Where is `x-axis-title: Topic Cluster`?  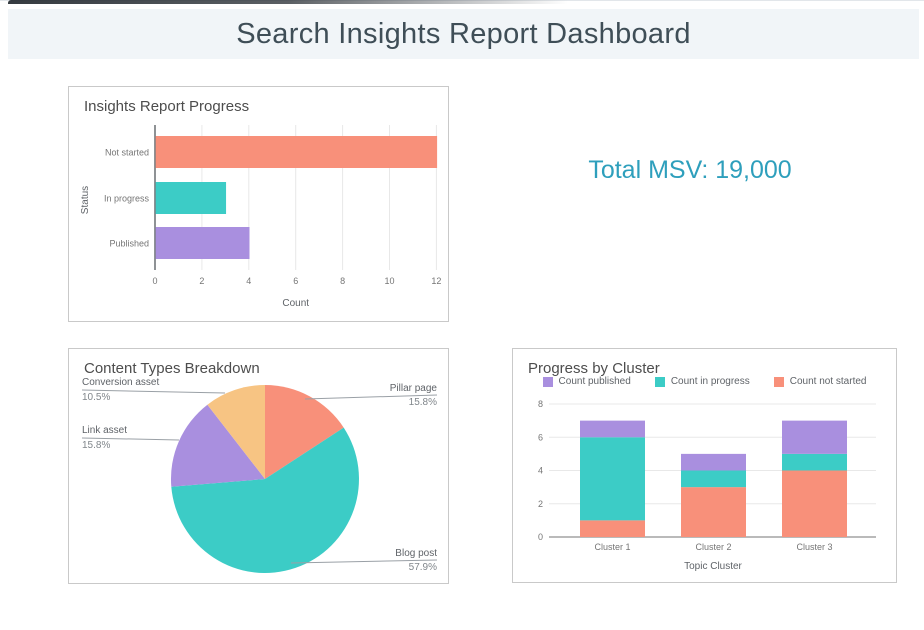
x-axis-title: Topic Cluster is located at coordinates (713, 566).